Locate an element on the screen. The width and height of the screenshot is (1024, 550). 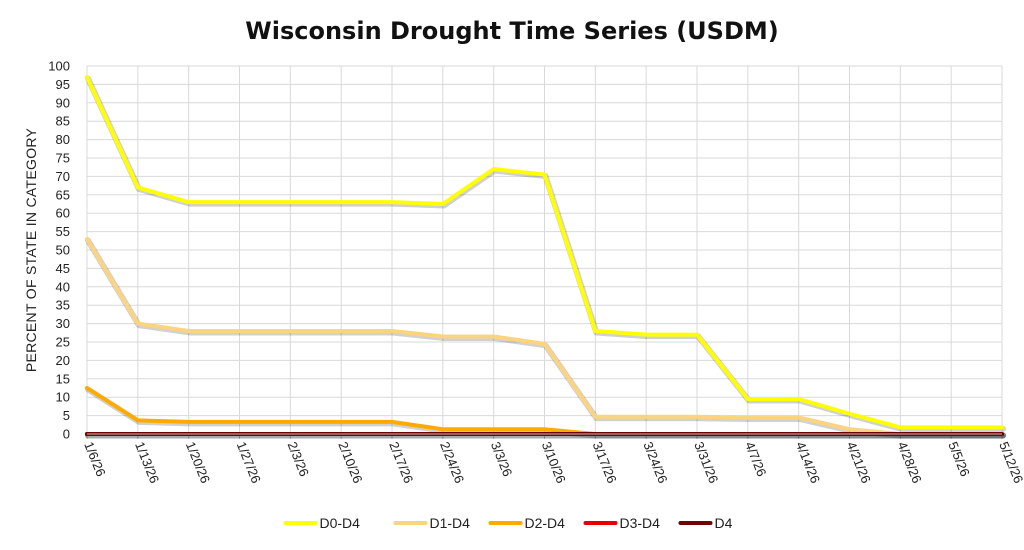
y-tick-label: 35 is located at coordinates (63, 305).